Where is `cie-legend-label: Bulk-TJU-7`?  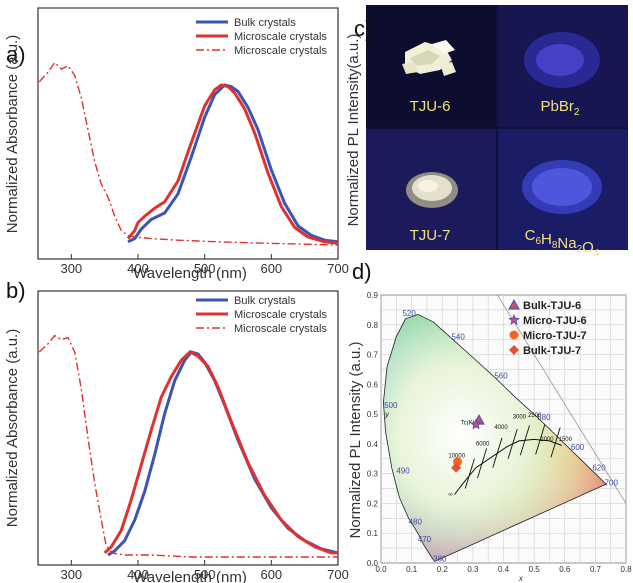 cie-legend-label: Bulk-TJU-7 is located at coordinates (552, 351).